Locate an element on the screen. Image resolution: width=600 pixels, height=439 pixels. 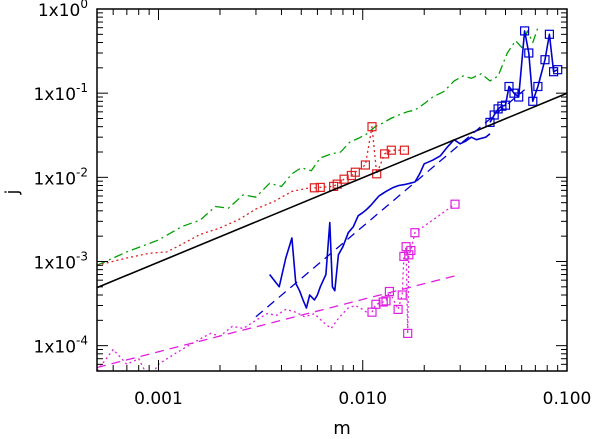
y-tick-label: 1x10⁻² is located at coordinates (61, 177).